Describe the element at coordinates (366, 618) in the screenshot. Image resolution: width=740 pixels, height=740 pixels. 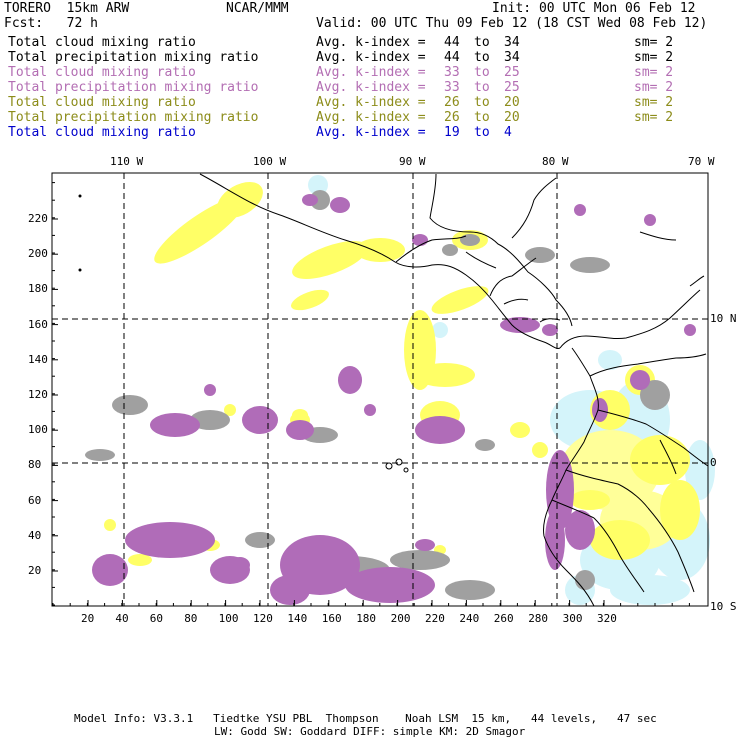
I see `x-tick-label: 180` at that location.